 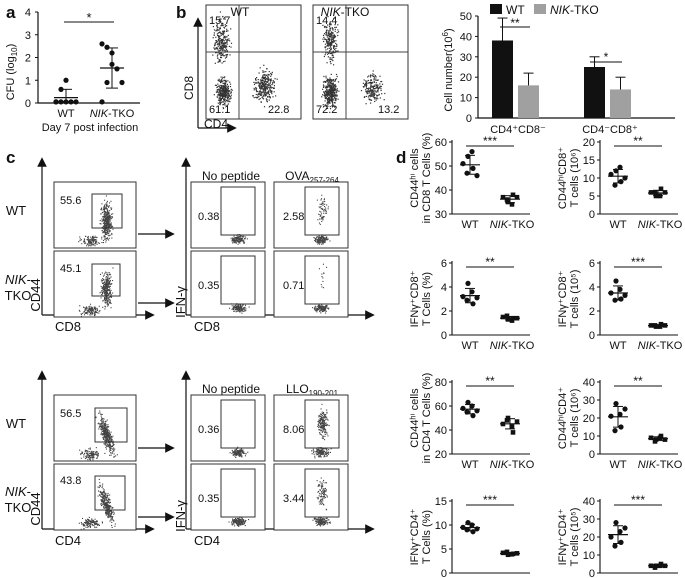 I want to click on c-top-ifng: IFN-γ, so click(x=180, y=302).